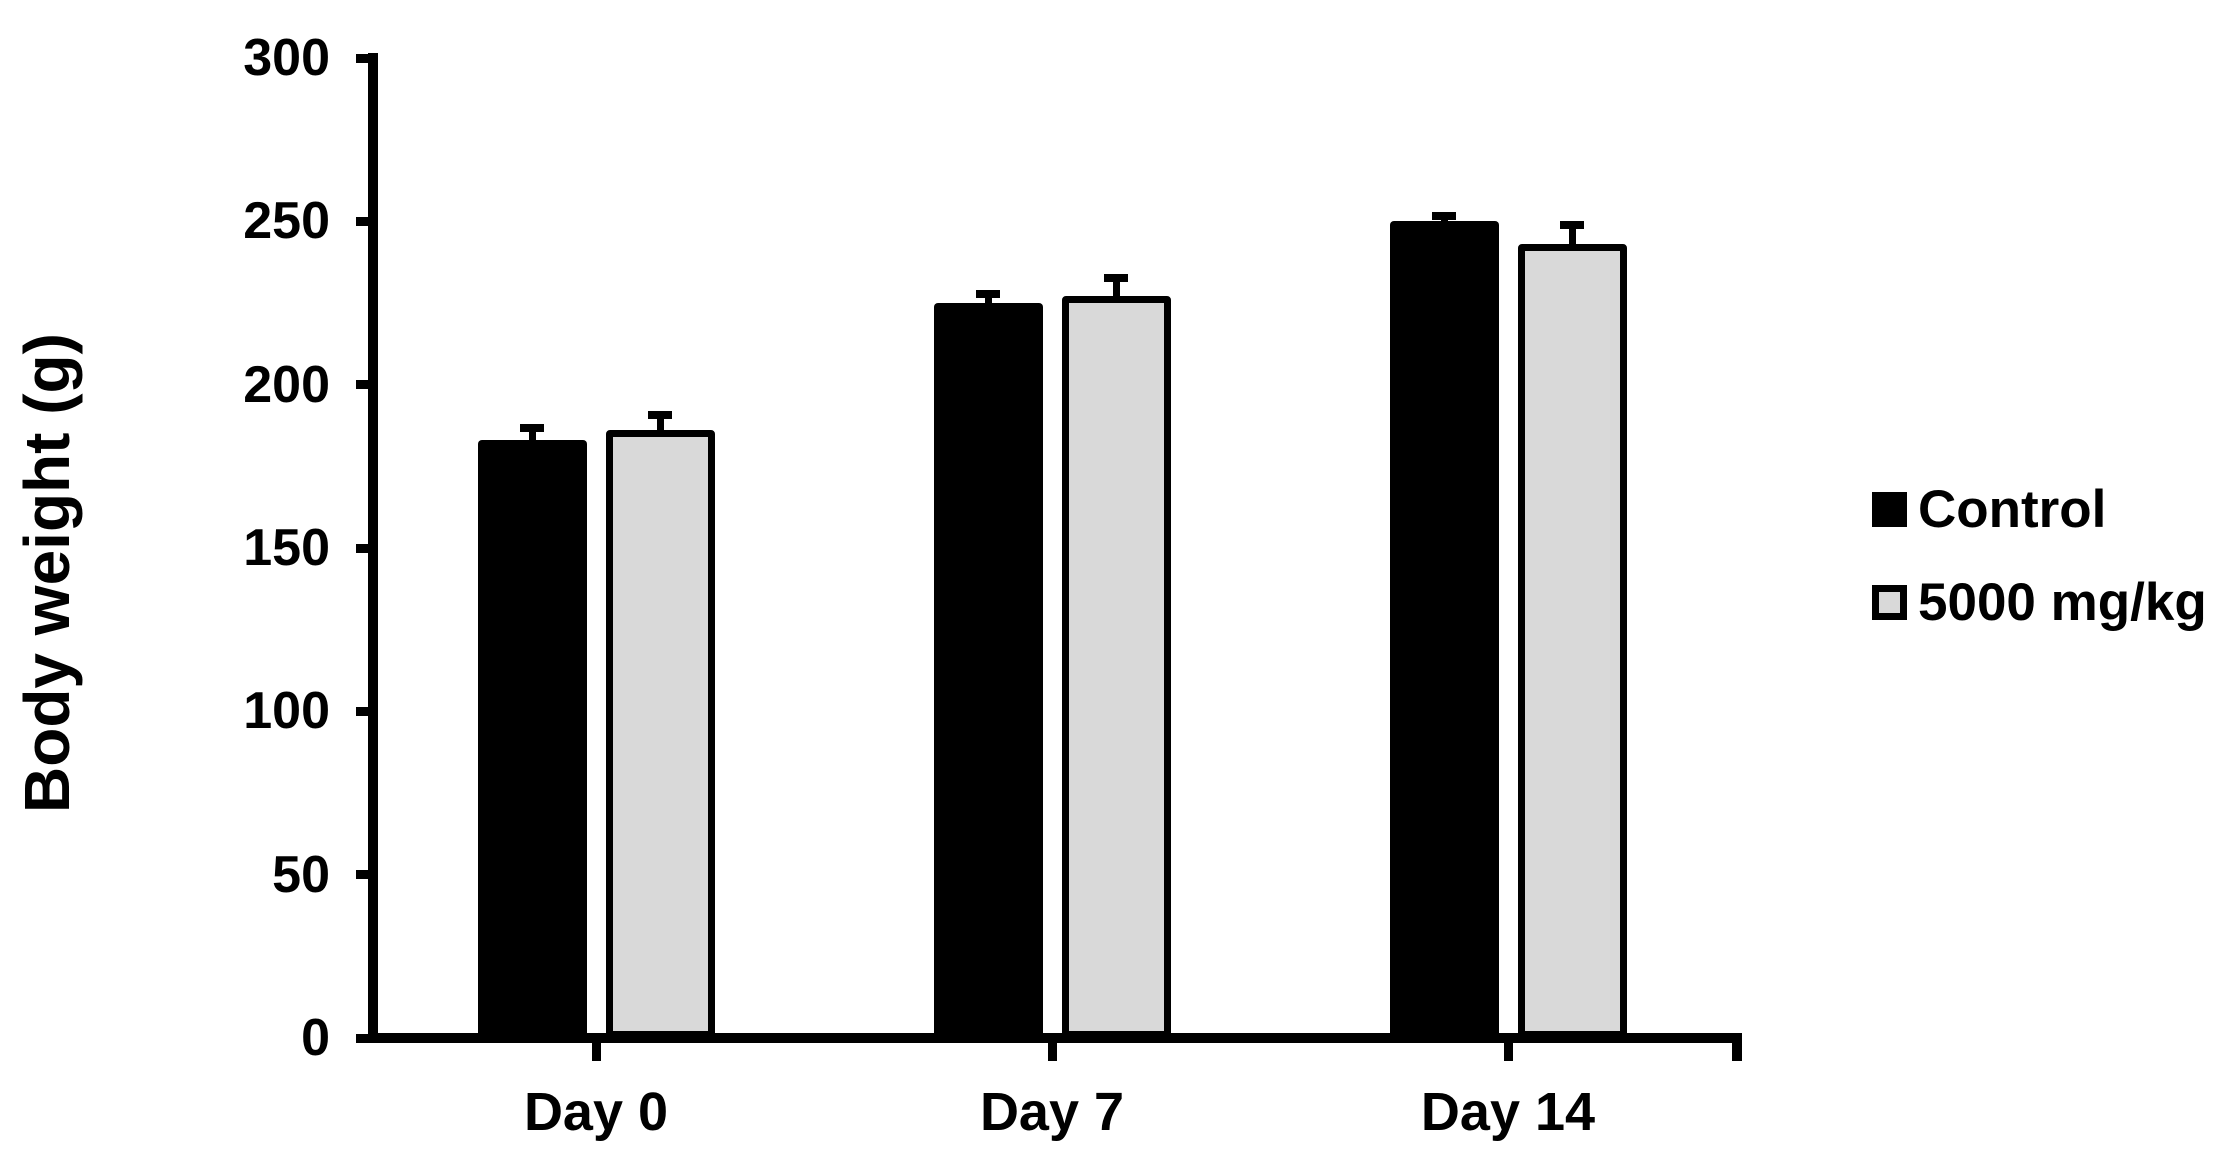 Image resolution: width=2235 pixels, height=1160 pixels. Describe the element at coordinates (301, 875) in the screenshot. I see `y-tick-label-50: 50` at that location.